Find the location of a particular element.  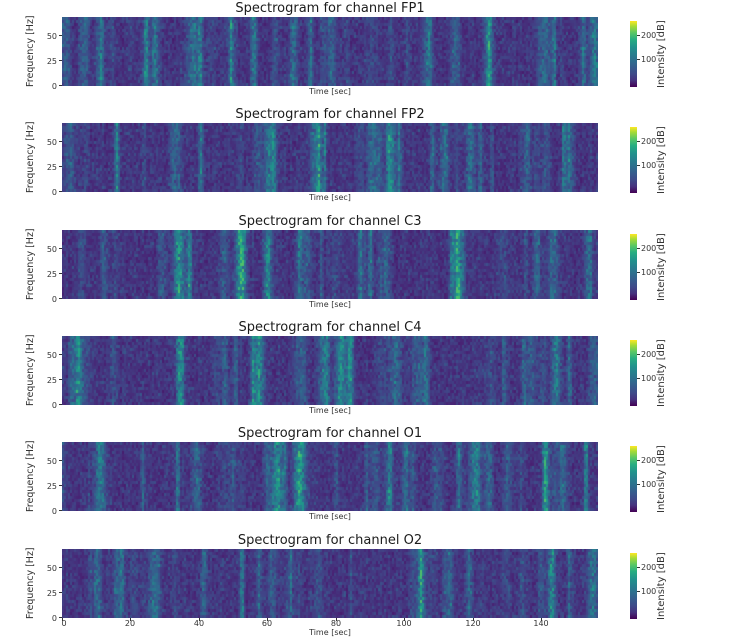

panel-title: Spectrogram for channel O1 is located at coordinates (330, 433).